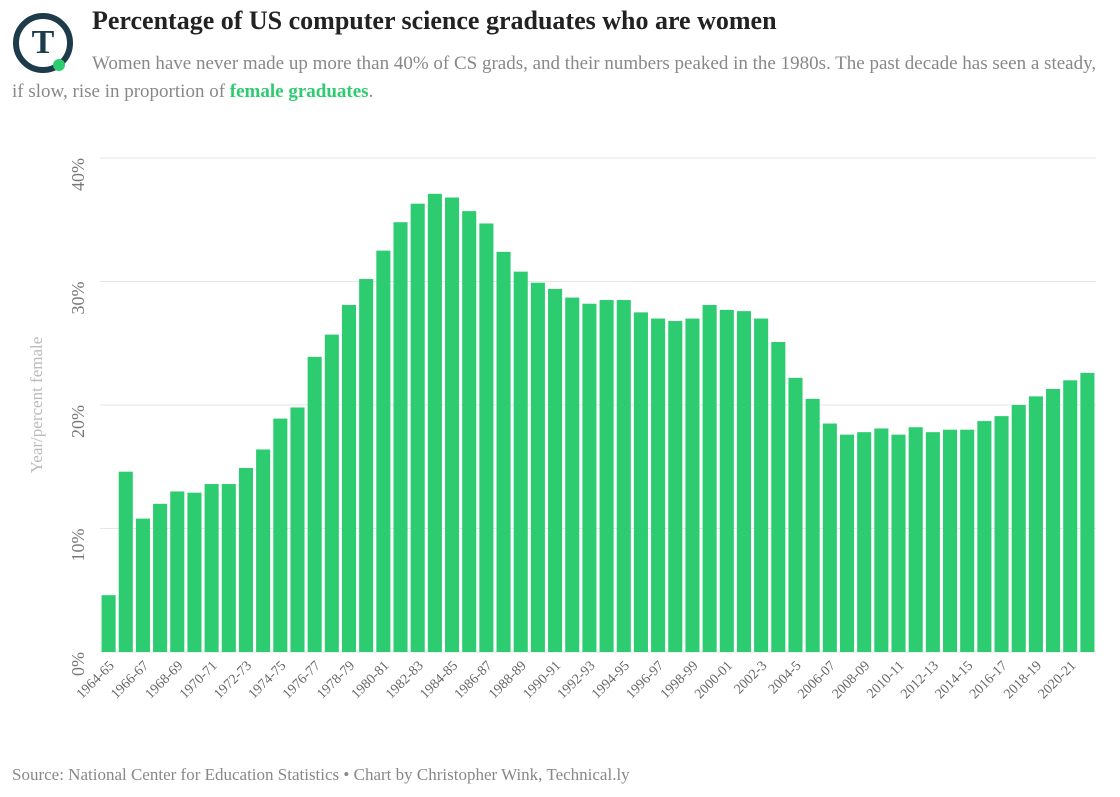  What do you see at coordinates (1058, 680) in the screenshot?
I see `x-tick-label: 2020-21` at bounding box center [1058, 680].